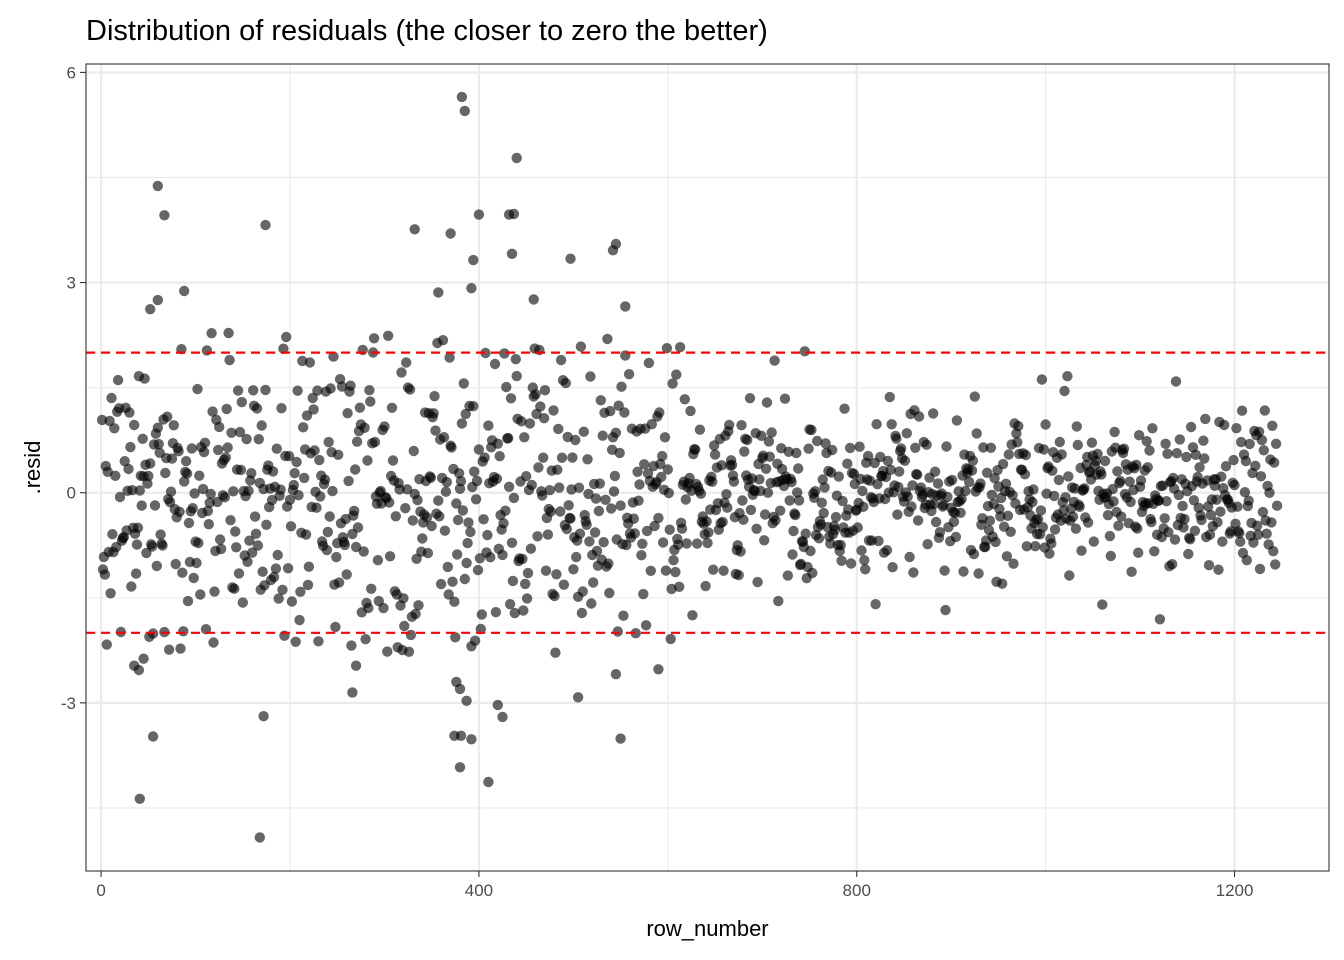 The image size is (1344, 960). What do you see at coordinates (707, 928) in the screenshot?
I see `x-axis-title: row_number` at bounding box center [707, 928].